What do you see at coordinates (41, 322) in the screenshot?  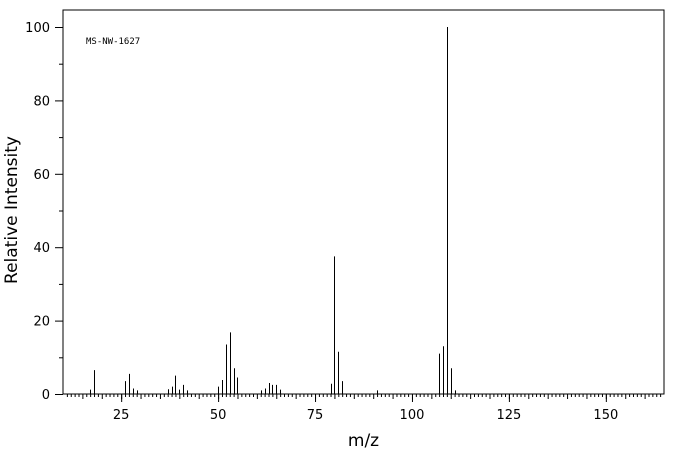 I see `y-tick-label: 20` at bounding box center [41, 322].